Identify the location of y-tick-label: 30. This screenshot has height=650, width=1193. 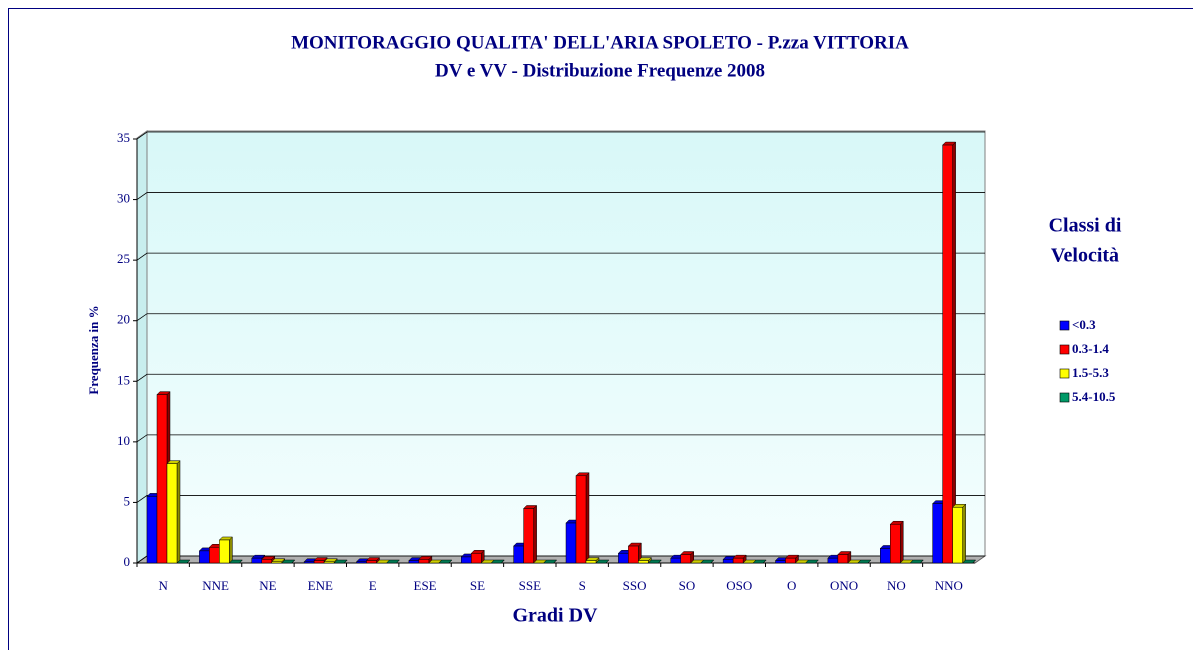
(123, 198).